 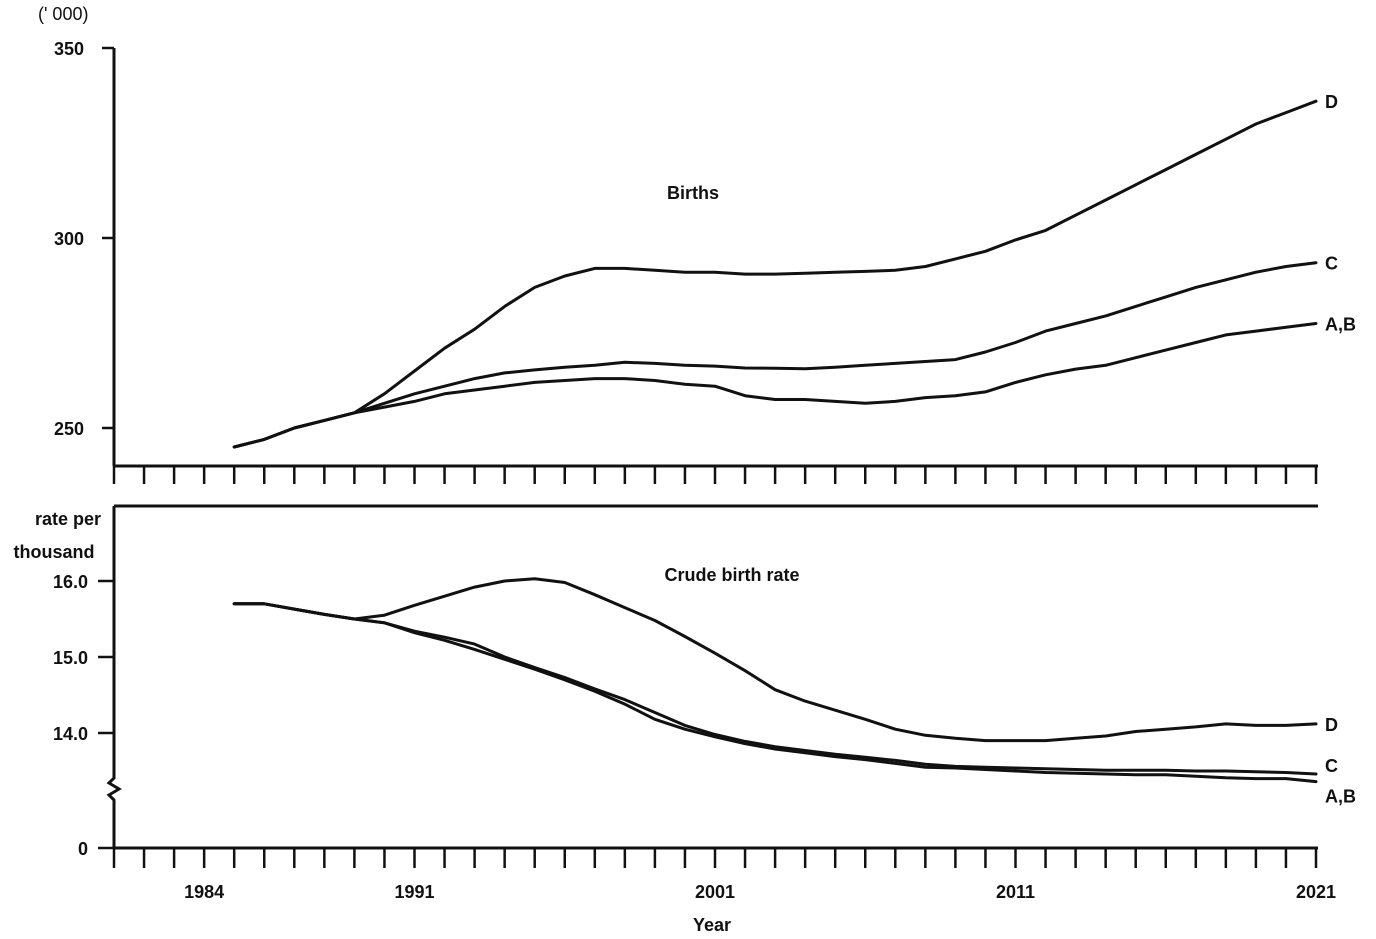 I want to click on births-title: Births, so click(x=693, y=193).